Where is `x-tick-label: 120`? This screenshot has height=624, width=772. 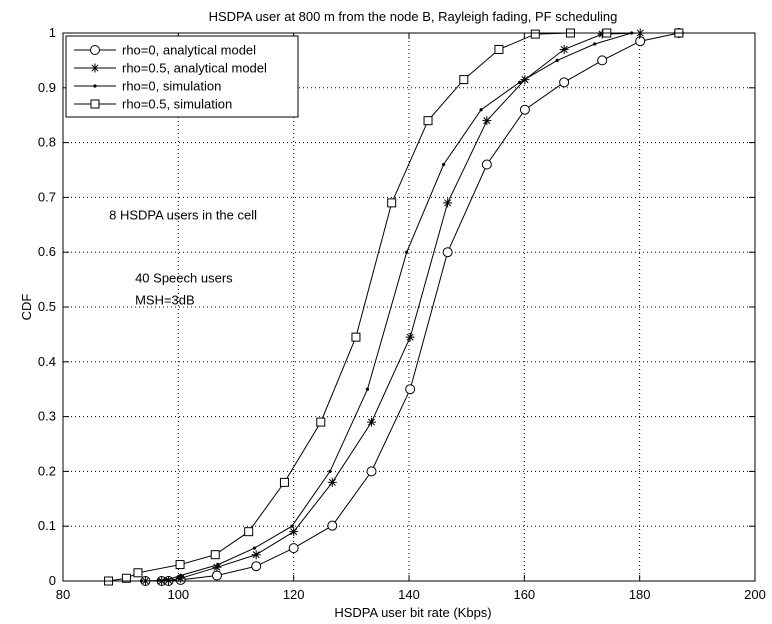 x-tick-label: 120 is located at coordinates (294, 594).